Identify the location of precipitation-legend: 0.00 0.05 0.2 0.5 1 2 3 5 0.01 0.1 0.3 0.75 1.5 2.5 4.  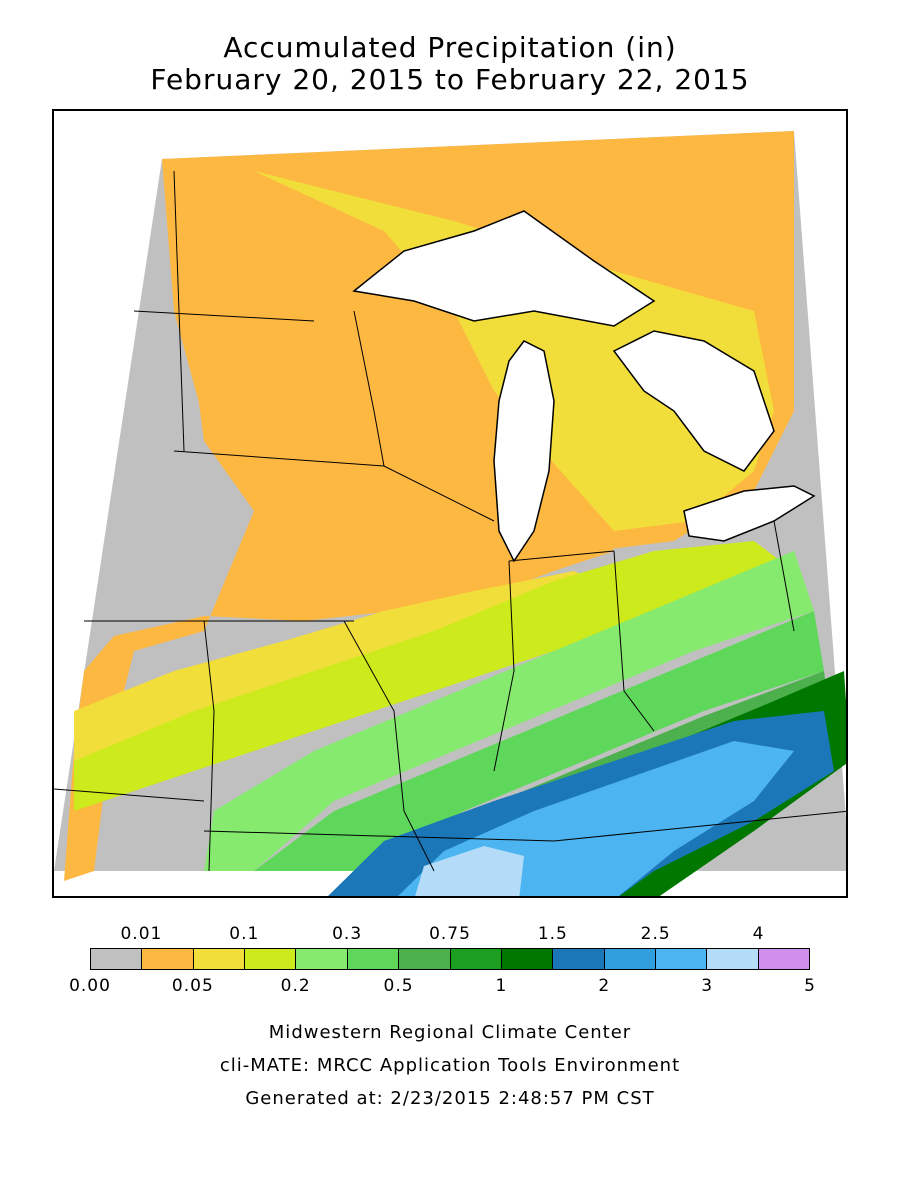
(450, 960).